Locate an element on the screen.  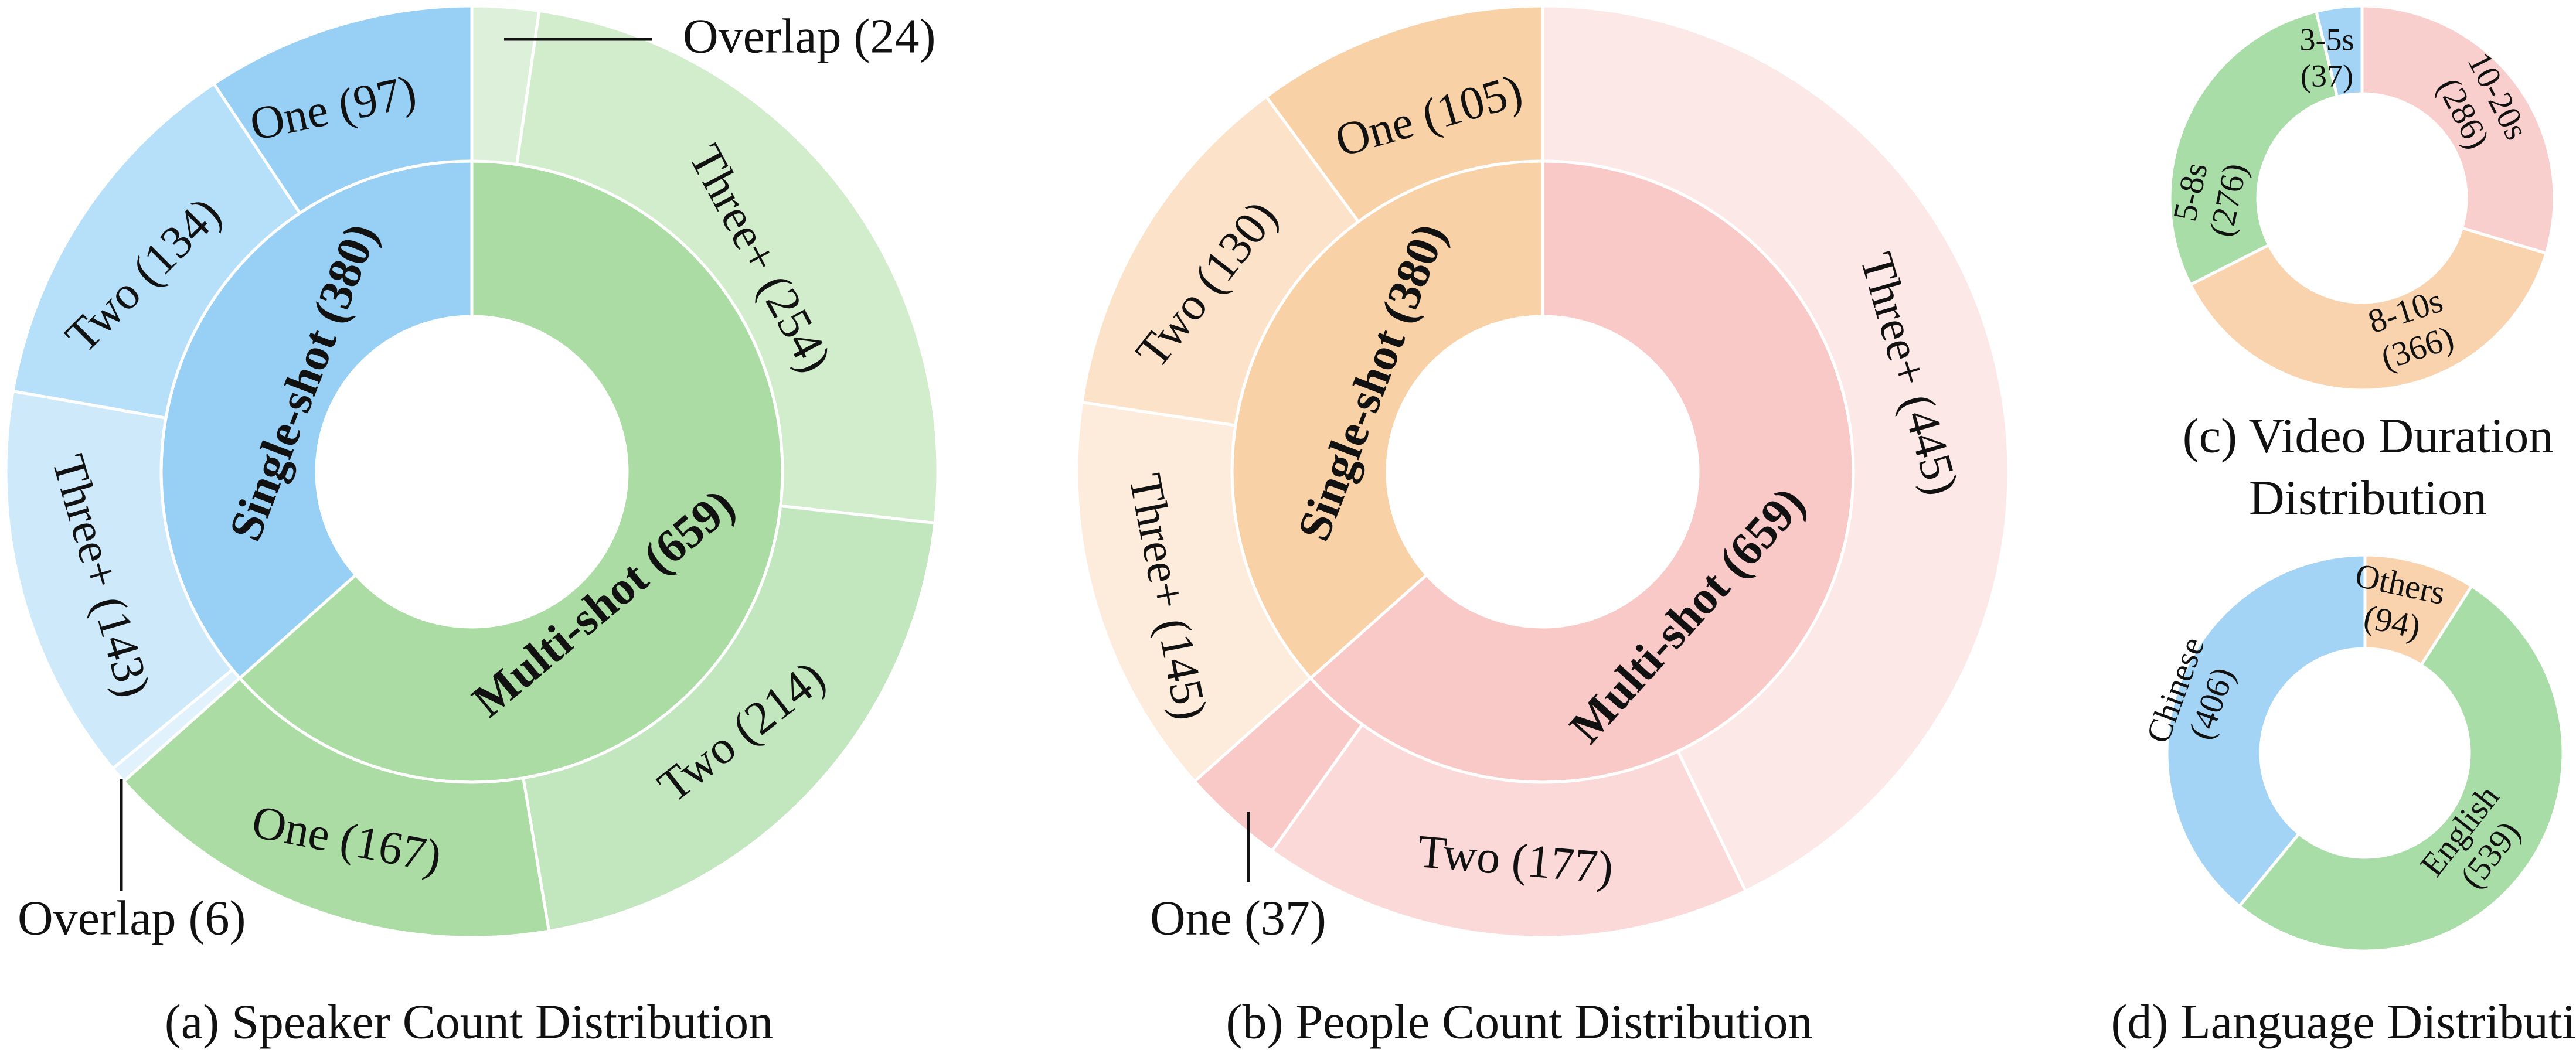
language-donut-slices is located at coordinates (2365, 753).